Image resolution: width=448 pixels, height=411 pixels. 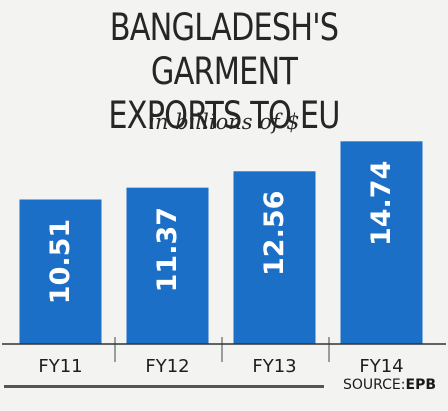 What do you see at coordinates (224, 122) in the screenshot?
I see `chart-subtitle: in billions of $` at bounding box center [224, 122].